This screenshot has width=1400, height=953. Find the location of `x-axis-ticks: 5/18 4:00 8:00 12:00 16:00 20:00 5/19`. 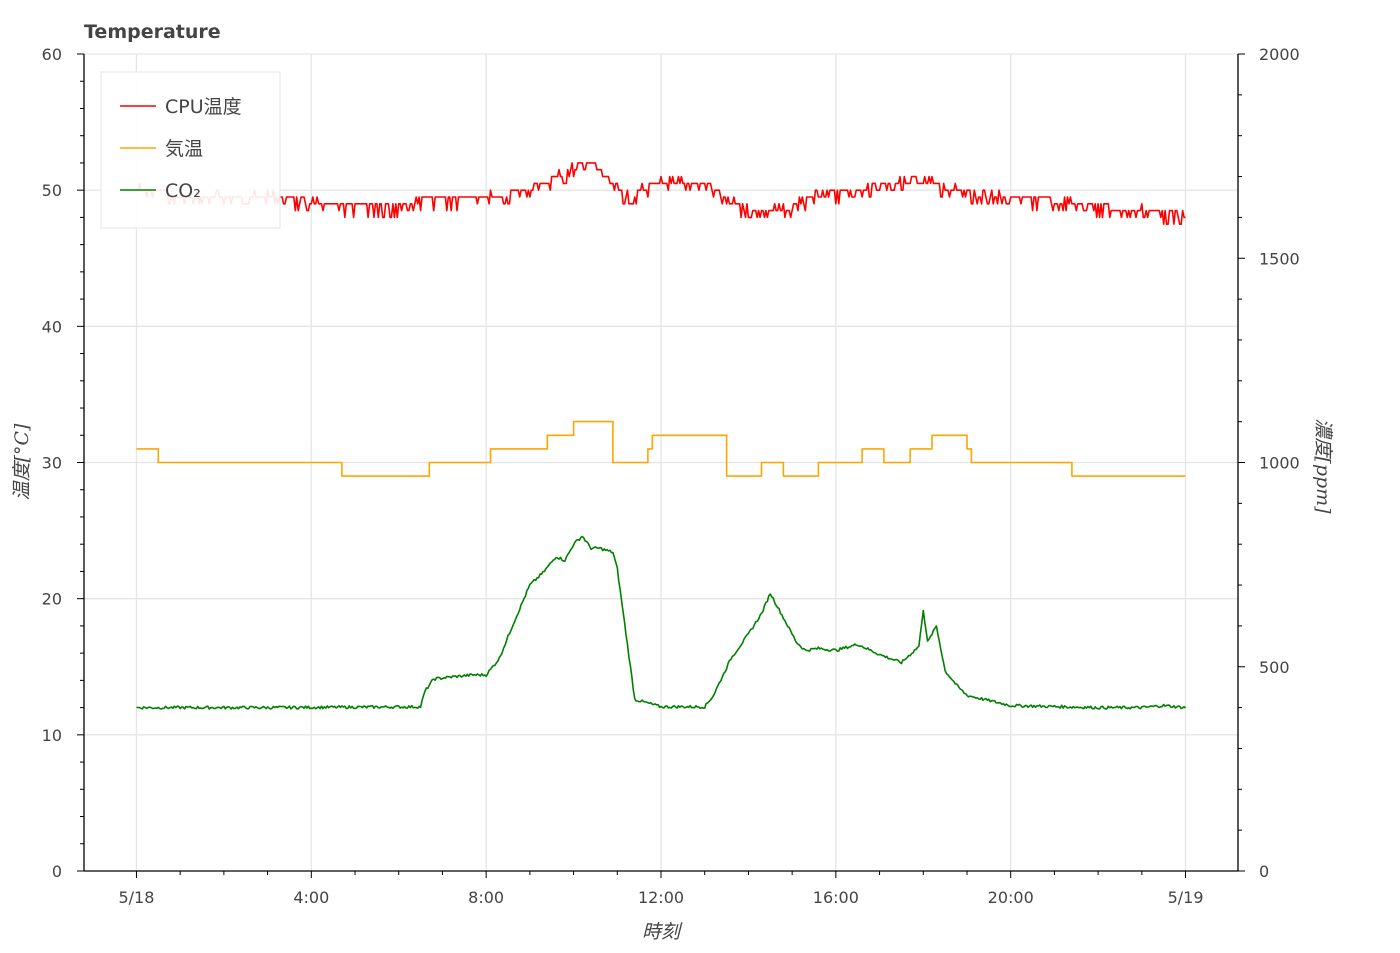

x-axis-ticks: 5/18 4:00 8:00 12:00 16:00 20:00 5/19 is located at coordinates (661, 889).